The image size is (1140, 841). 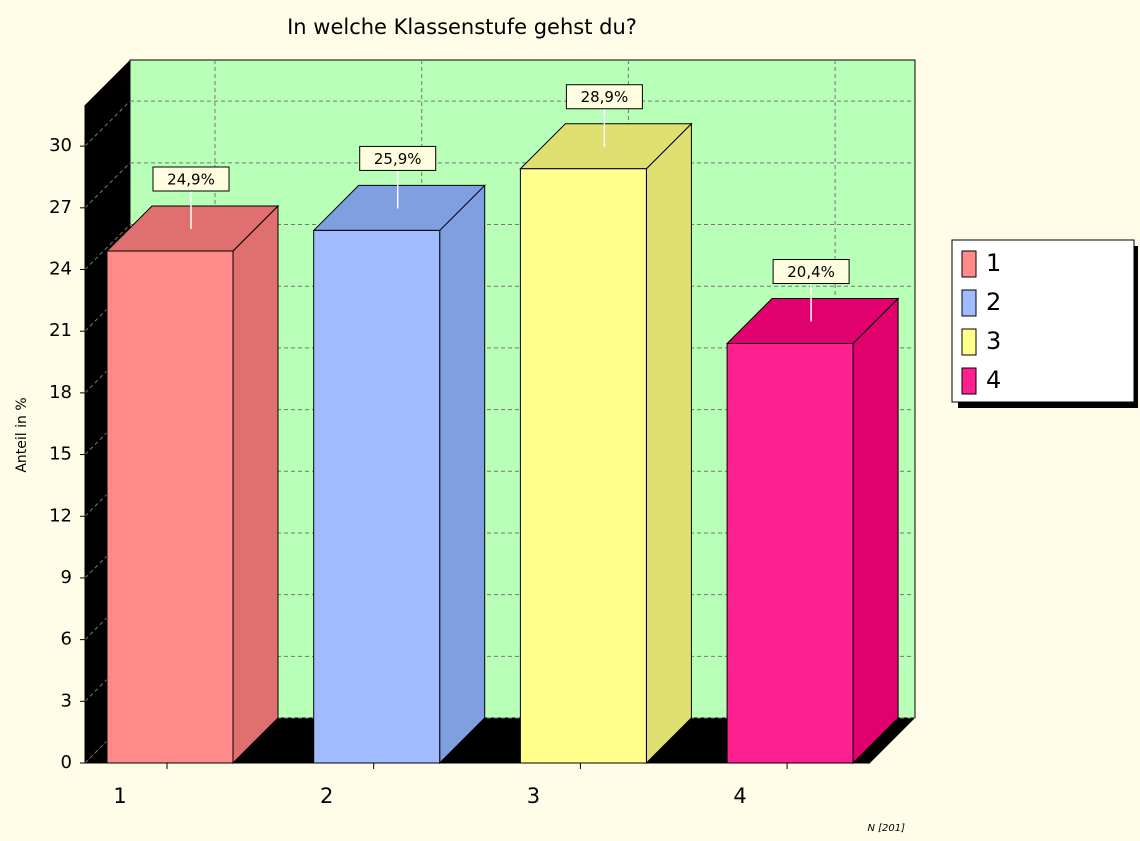 I want to click on note: N [201], so click(x=886, y=828).